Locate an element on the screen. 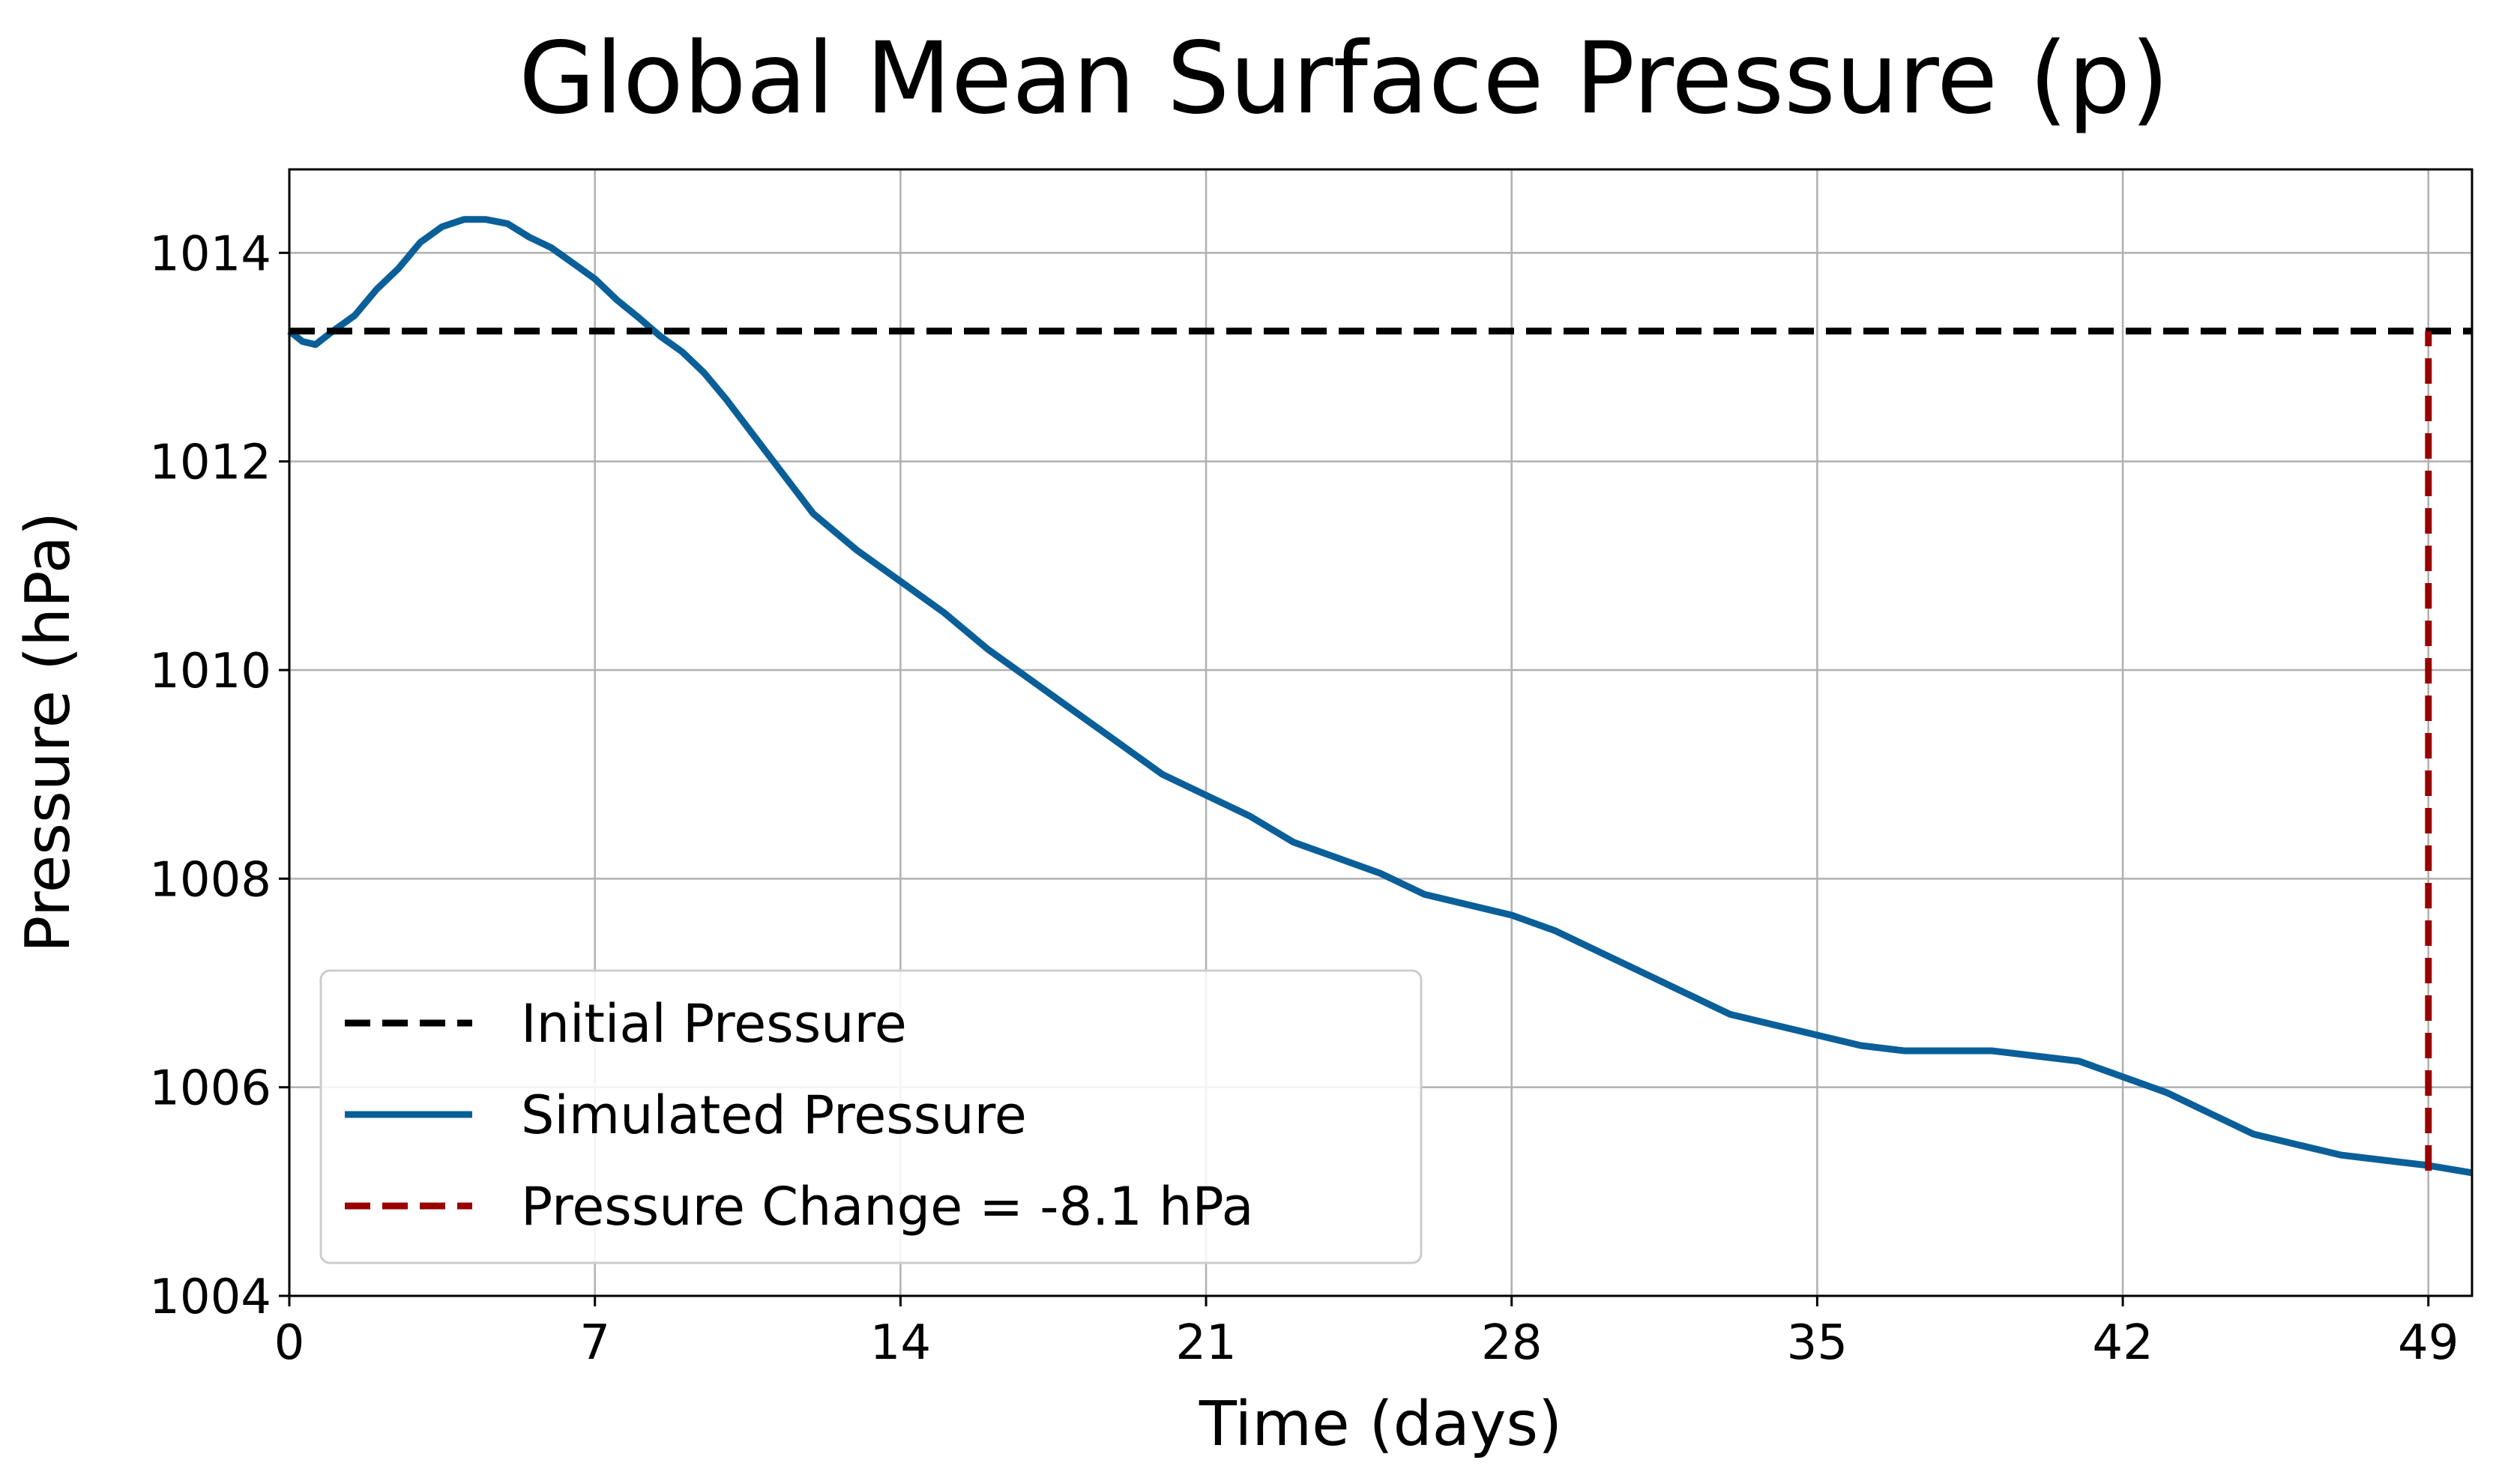 Image resolution: width=2496 pixels, height=1484 pixels. y-axis-title: Pressure (hPa) is located at coordinates (49, 733).